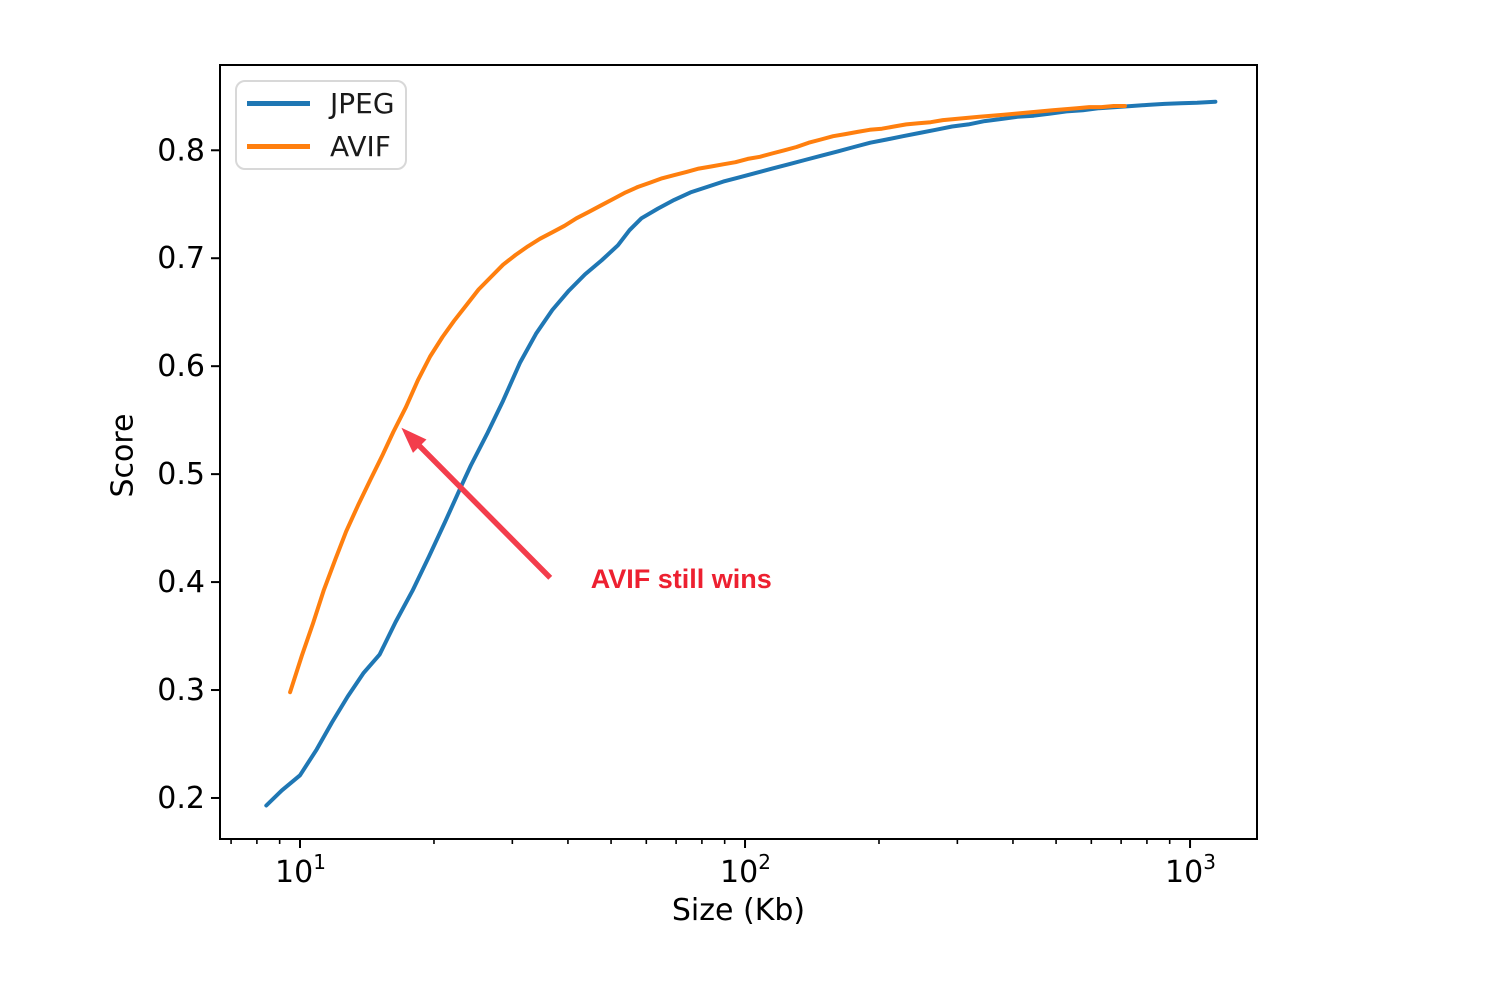 The width and height of the screenshot is (1500, 994). What do you see at coordinates (181, 258) in the screenshot?
I see `y-tick-label: 0.7` at bounding box center [181, 258].